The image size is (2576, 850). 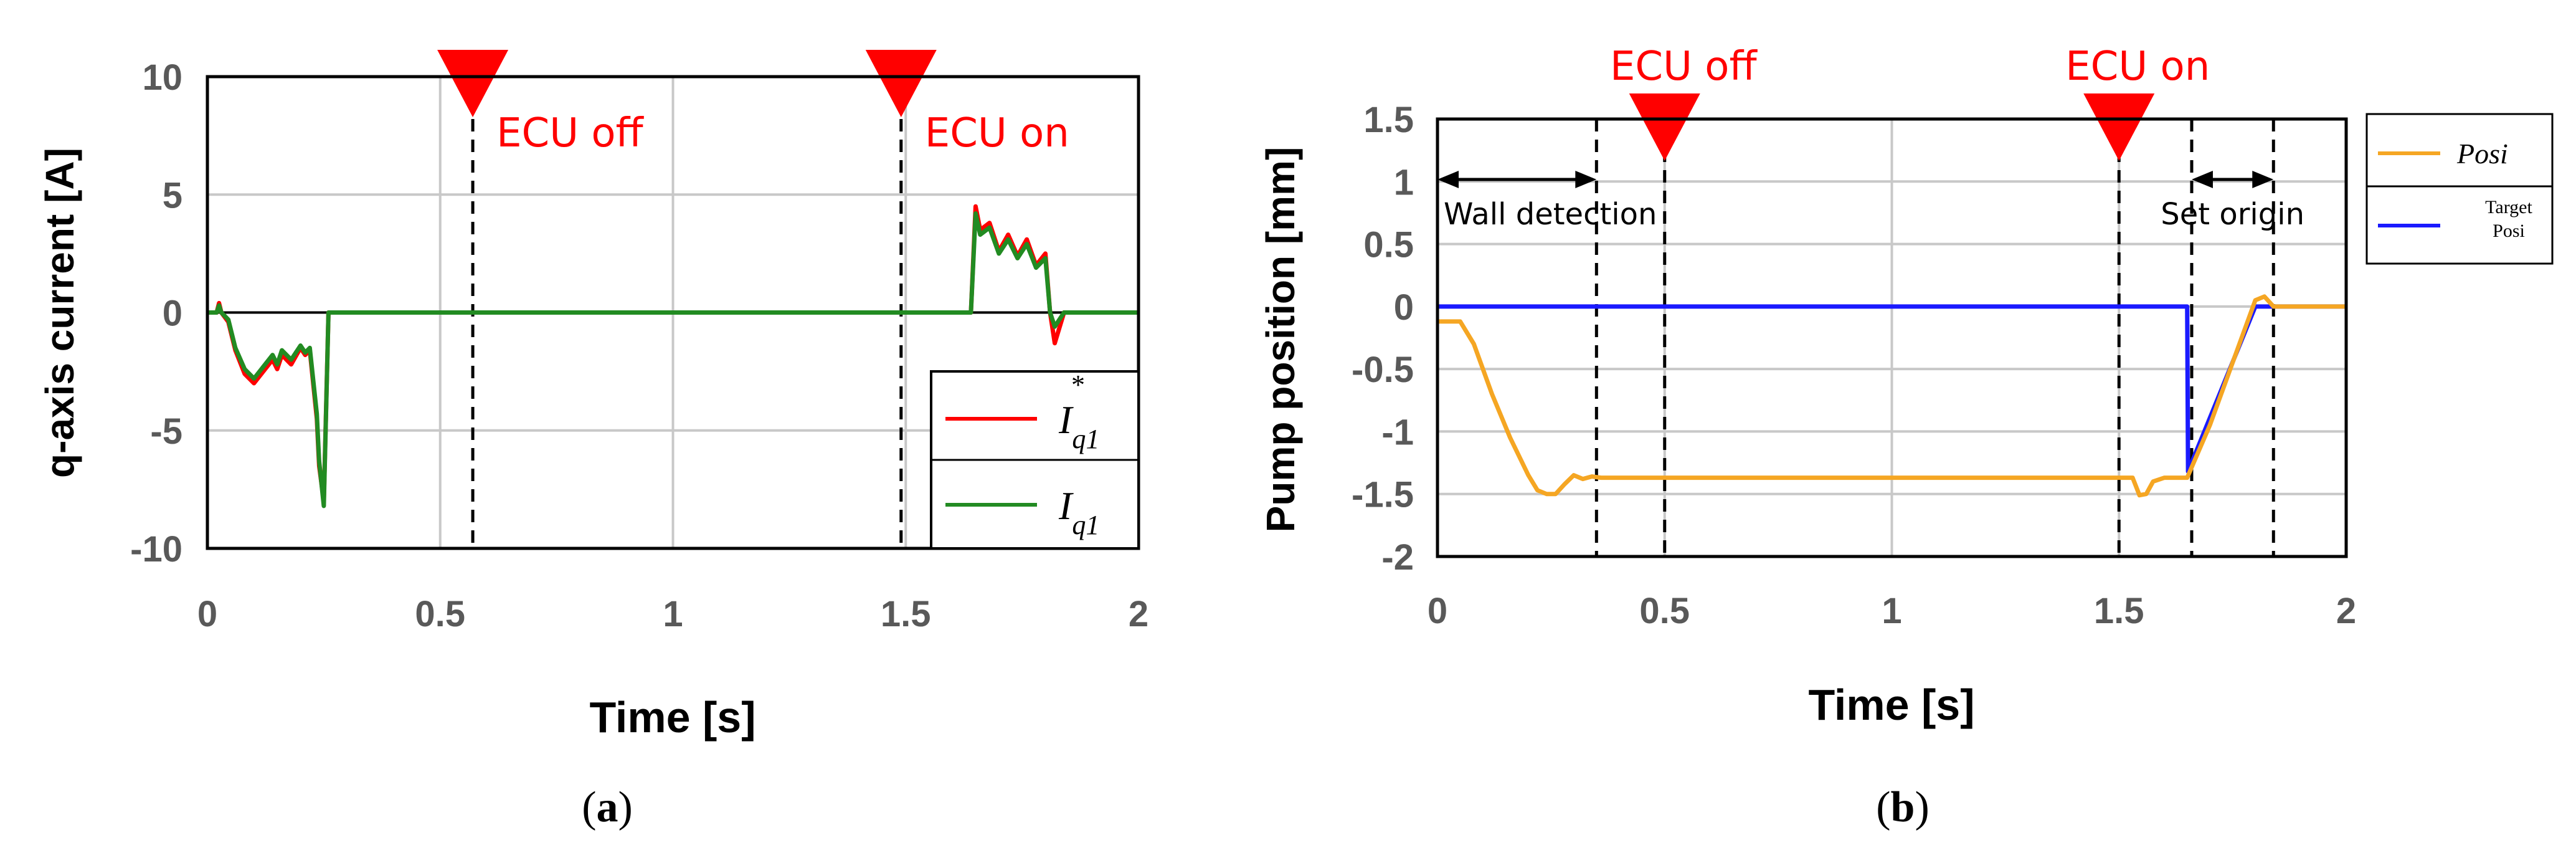 What do you see at coordinates (156, 549) in the screenshot?
I see `y-tick-label: -10` at bounding box center [156, 549].